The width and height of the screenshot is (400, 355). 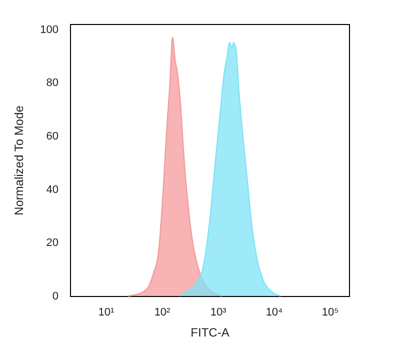 I want to click on y-tick-label: 60, so click(x=52, y=136).